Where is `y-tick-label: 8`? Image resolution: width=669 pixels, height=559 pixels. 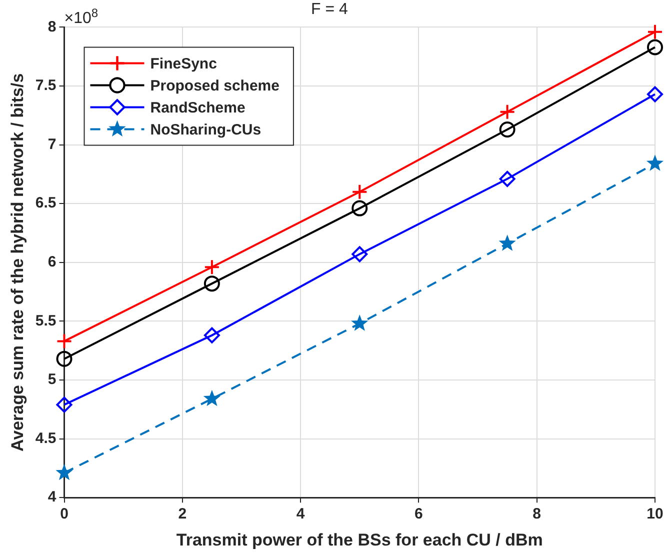
y-tick-label: 8 is located at coordinates (52, 27).